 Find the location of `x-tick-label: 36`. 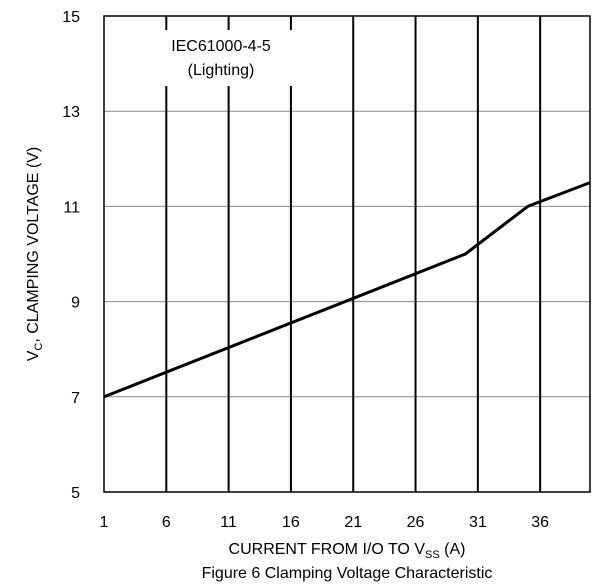

x-tick-label: 36 is located at coordinates (540, 522).